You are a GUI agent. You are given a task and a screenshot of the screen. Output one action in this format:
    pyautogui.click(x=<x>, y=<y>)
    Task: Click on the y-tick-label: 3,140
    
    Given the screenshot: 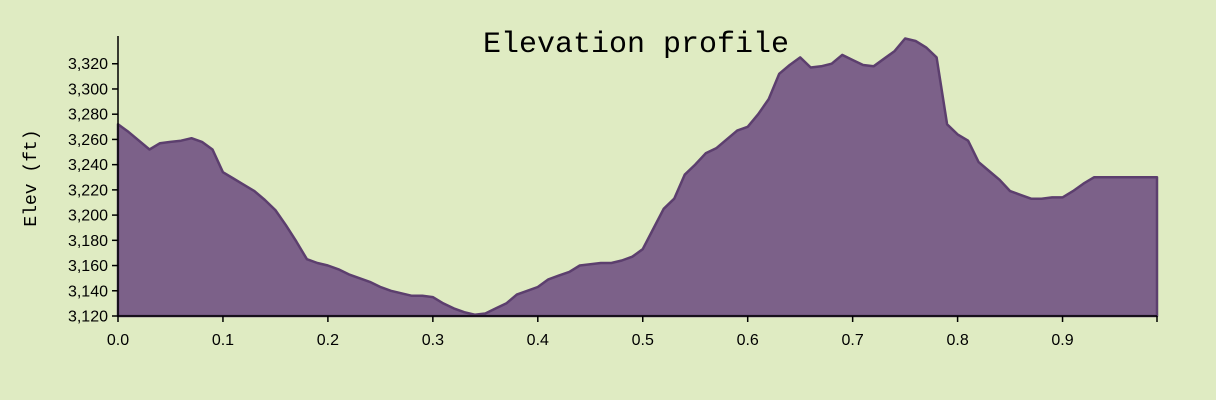 What is the action you would take?
    pyautogui.click(x=88, y=291)
    